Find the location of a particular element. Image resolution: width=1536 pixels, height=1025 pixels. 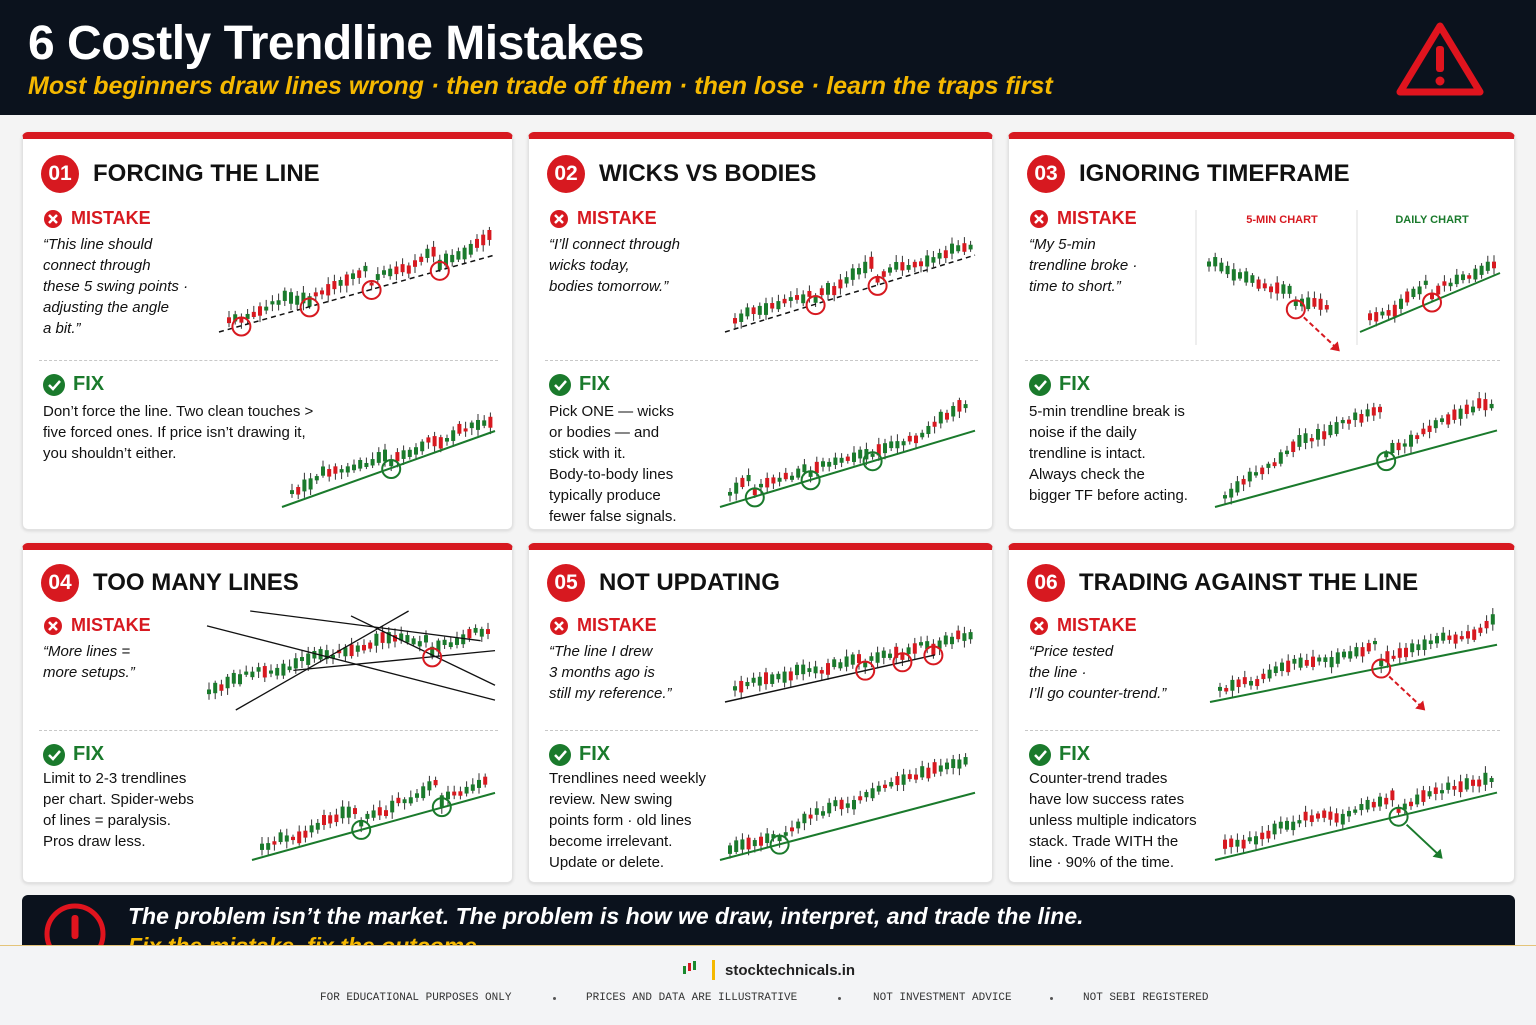

fix-text: unless multiple indicators is located at coordinates (1113, 820).